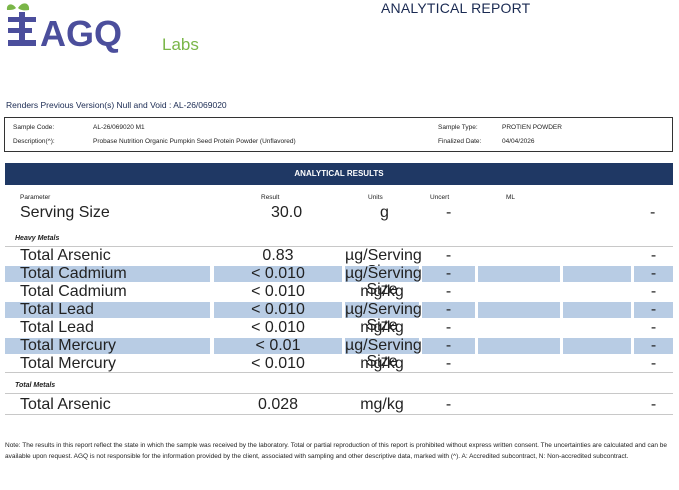 The width and height of the screenshot is (679, 490). What do you see at coordinates (339, 328) in the screenshot?
I see `table-row: Total Lead < 0.010 mg/kg - -` at bounding box center [339, 328].